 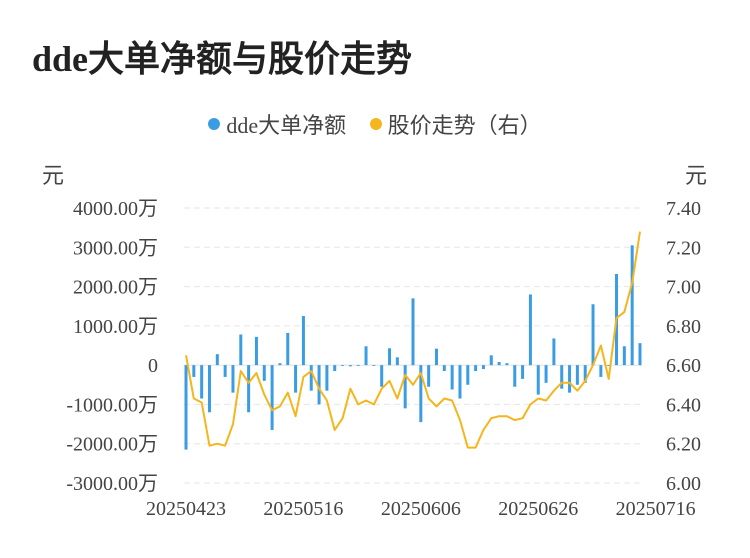 I want to click on left-axis-unit: 元, so click(x=53, y=175).